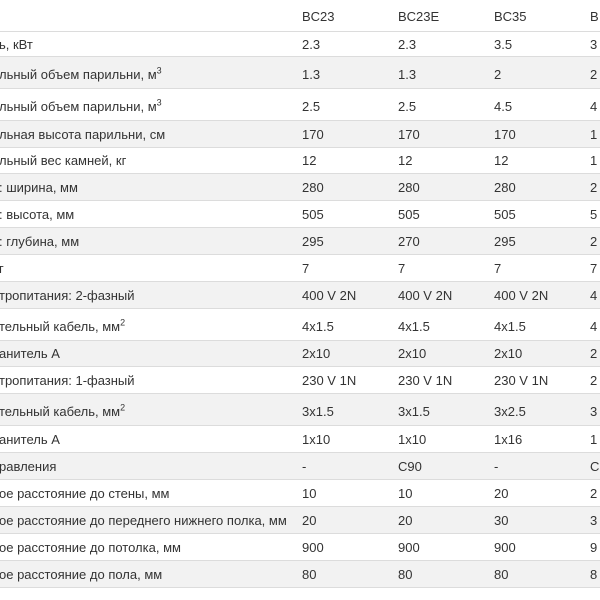 The width and height of the screenshot is (600, 600). I want to click on value-cell: 5, so click(594, 214).